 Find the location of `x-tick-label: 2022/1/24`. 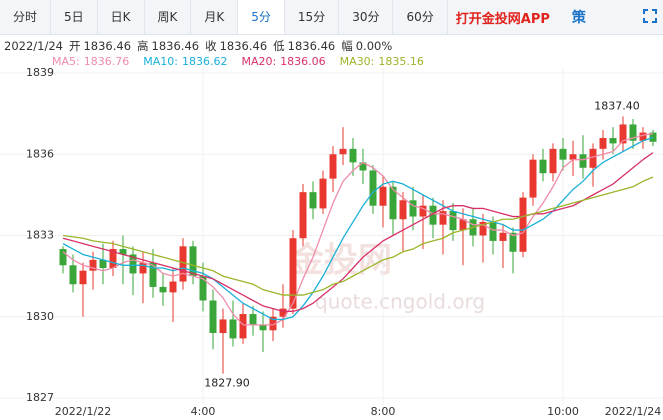

x-tick-label: 2022/1/24 is located at coordinates (633, 411).